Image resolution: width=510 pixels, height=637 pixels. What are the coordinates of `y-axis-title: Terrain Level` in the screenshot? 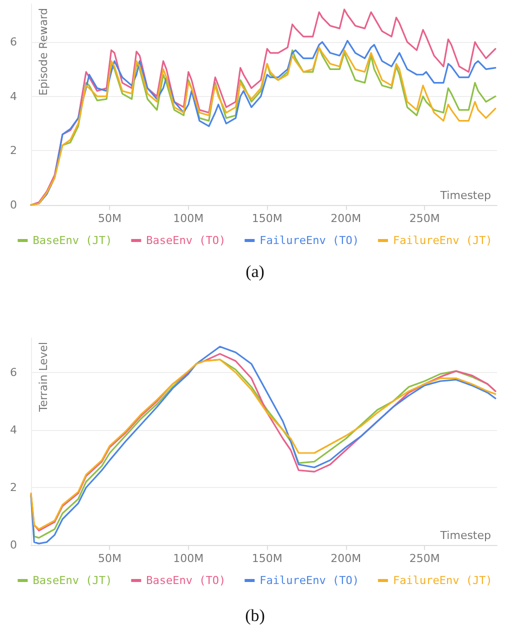 It's located at (43, 377).